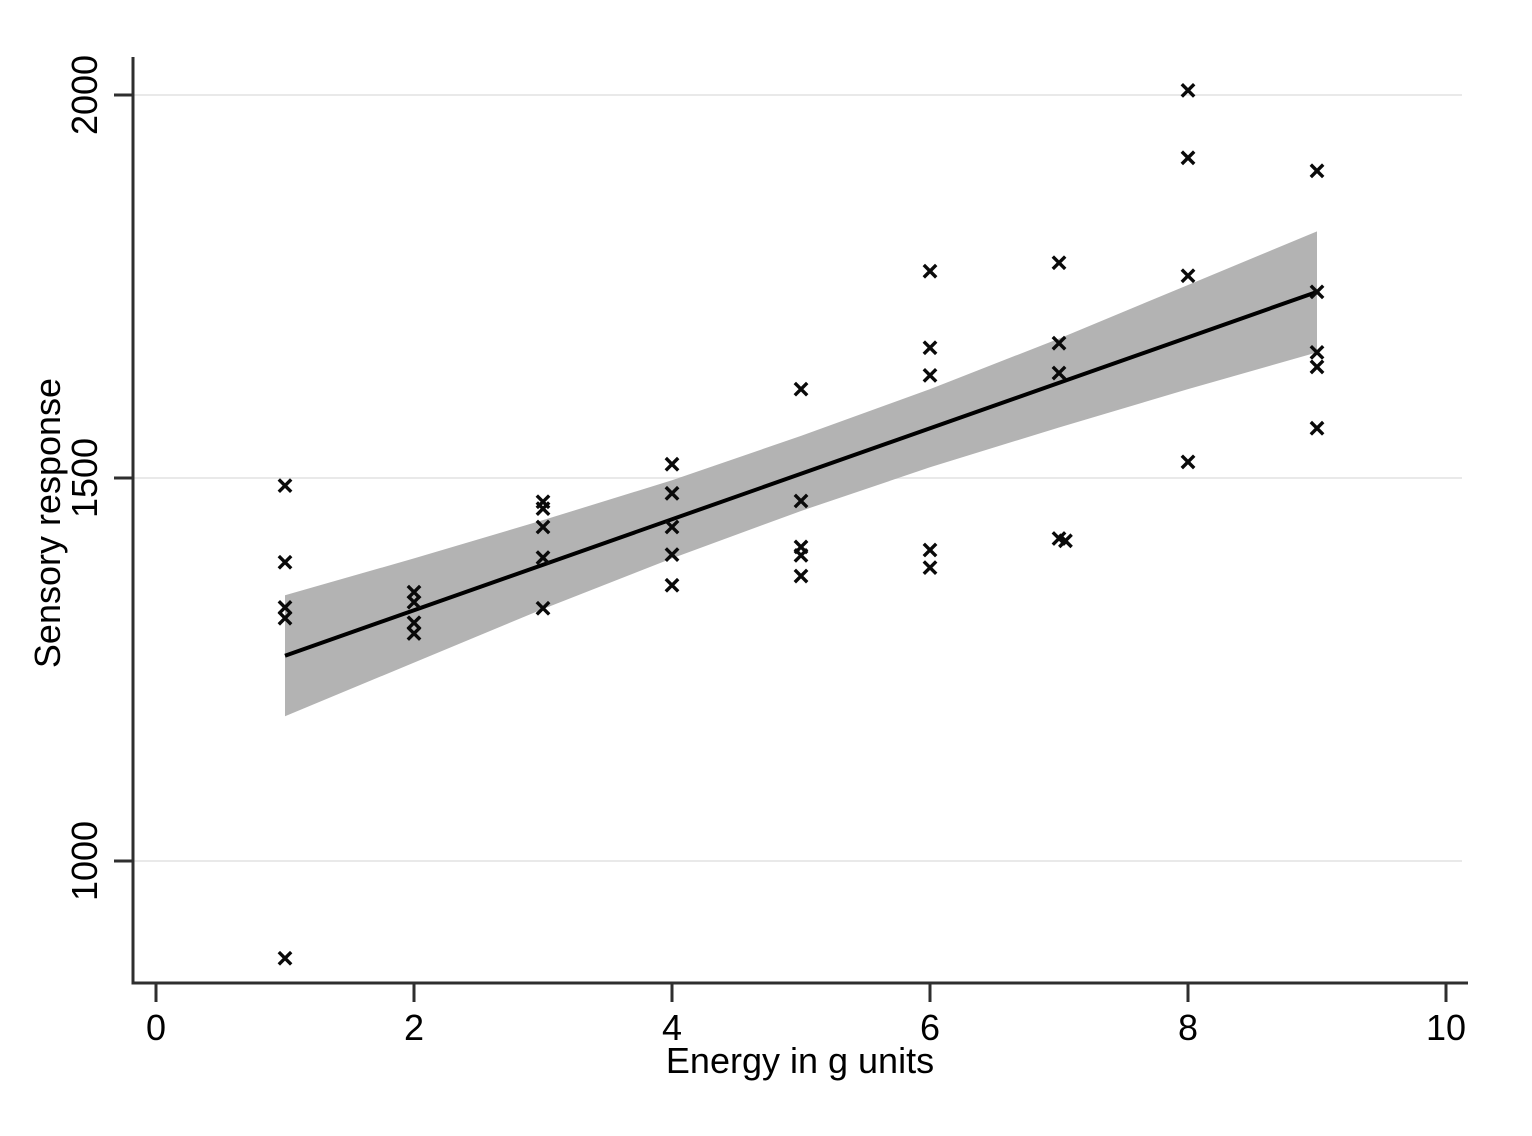  I want to click on x-tick-label: 0, so click(156, 1027).